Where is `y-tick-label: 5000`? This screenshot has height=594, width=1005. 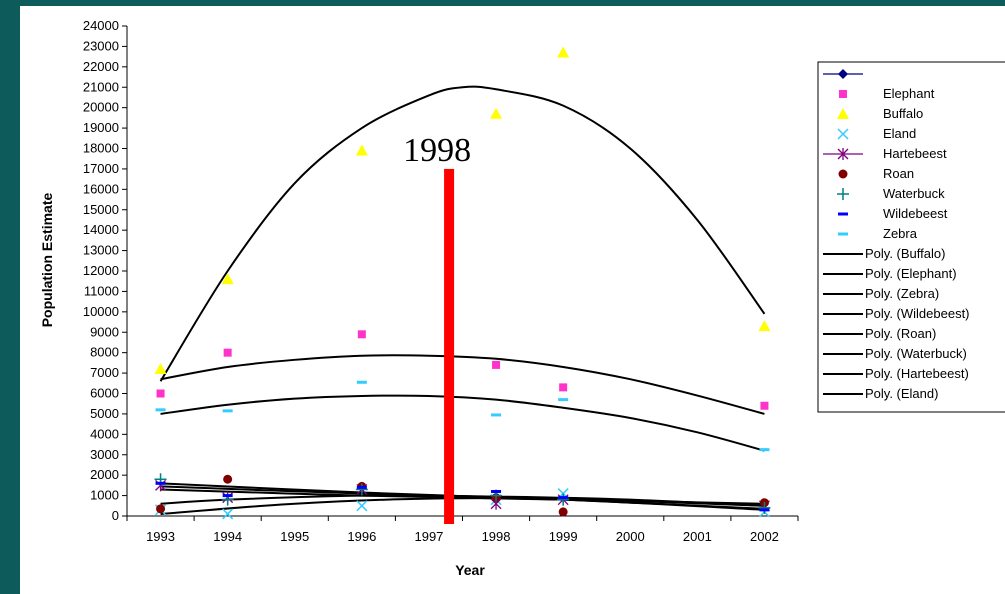
y-tick-label: 5000 is located at coordinates (104, 413).